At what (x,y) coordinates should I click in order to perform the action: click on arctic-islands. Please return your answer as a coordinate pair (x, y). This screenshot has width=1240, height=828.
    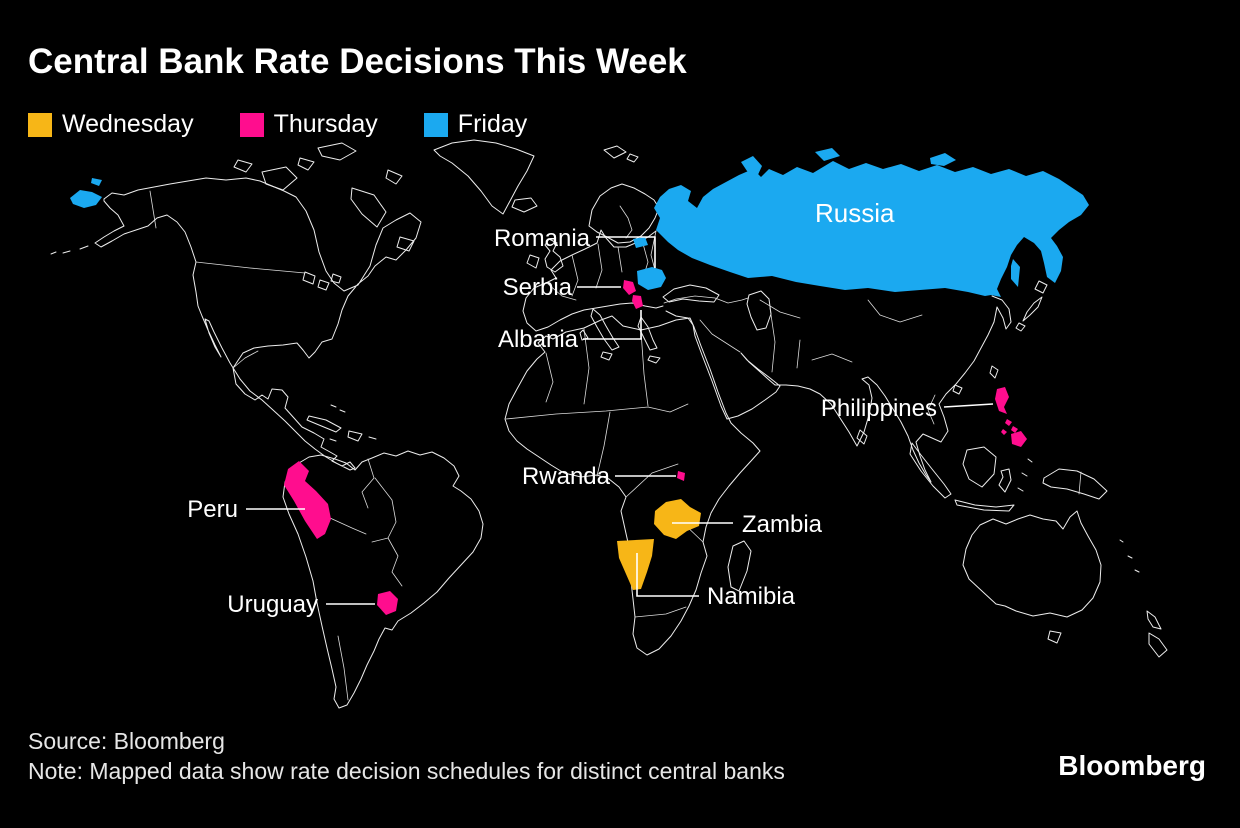
    Looking at the image, I should click on (318, 185).